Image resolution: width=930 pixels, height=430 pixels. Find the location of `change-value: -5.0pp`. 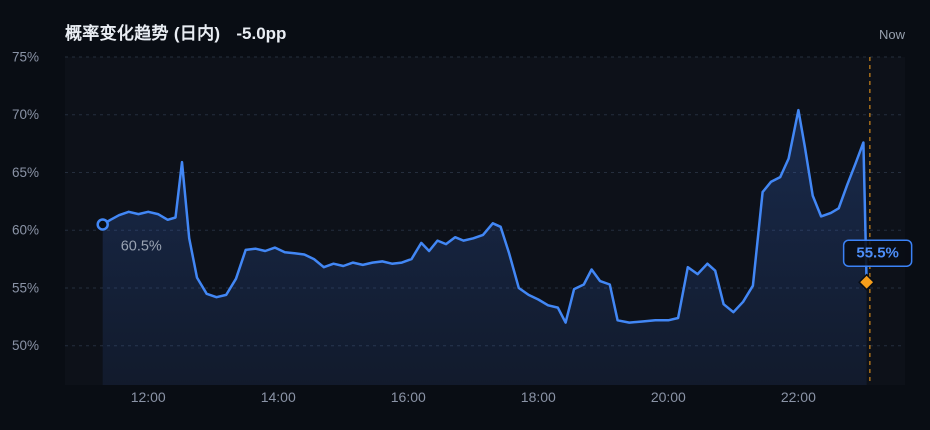

change-value: -5.0pp is located at coordinates (261, 33).